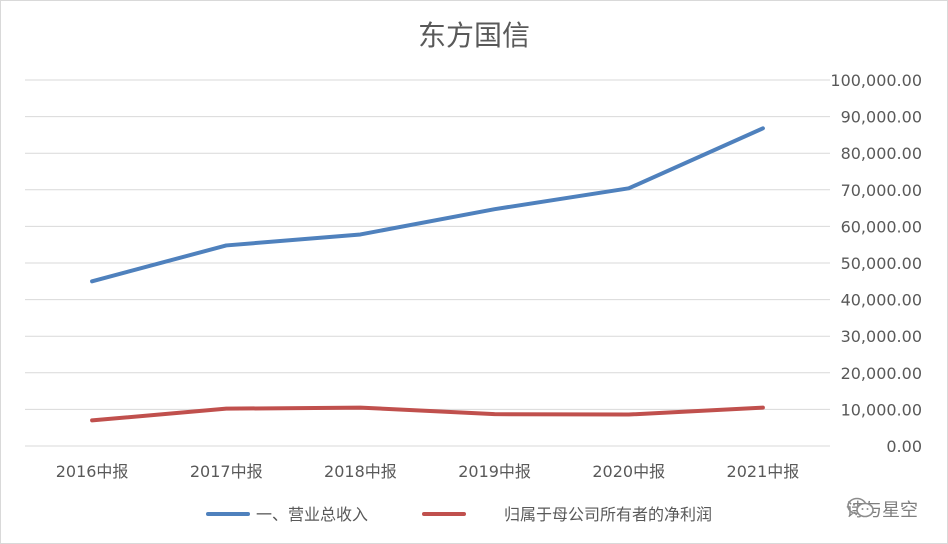 This screenshot has width=948, height=544. I want to click on y-tick-label: 50,000.00, so click(881, 263).